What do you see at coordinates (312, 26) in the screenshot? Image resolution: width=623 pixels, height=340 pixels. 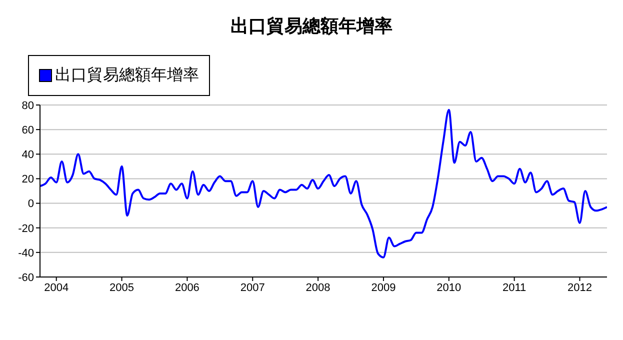 I see `chart-title: 出口貿易總額年增率` at bounding box center [312, 26].